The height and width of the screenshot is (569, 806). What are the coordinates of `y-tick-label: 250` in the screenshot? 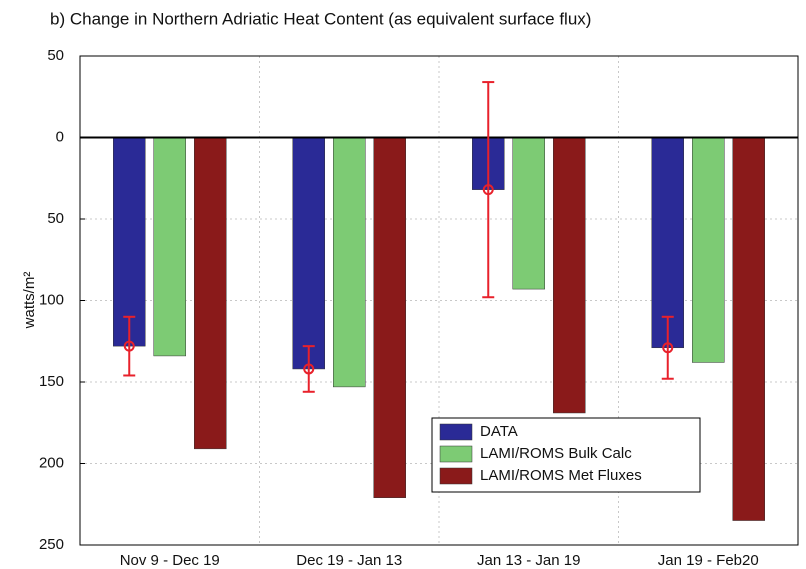 It's located at (51, 544).